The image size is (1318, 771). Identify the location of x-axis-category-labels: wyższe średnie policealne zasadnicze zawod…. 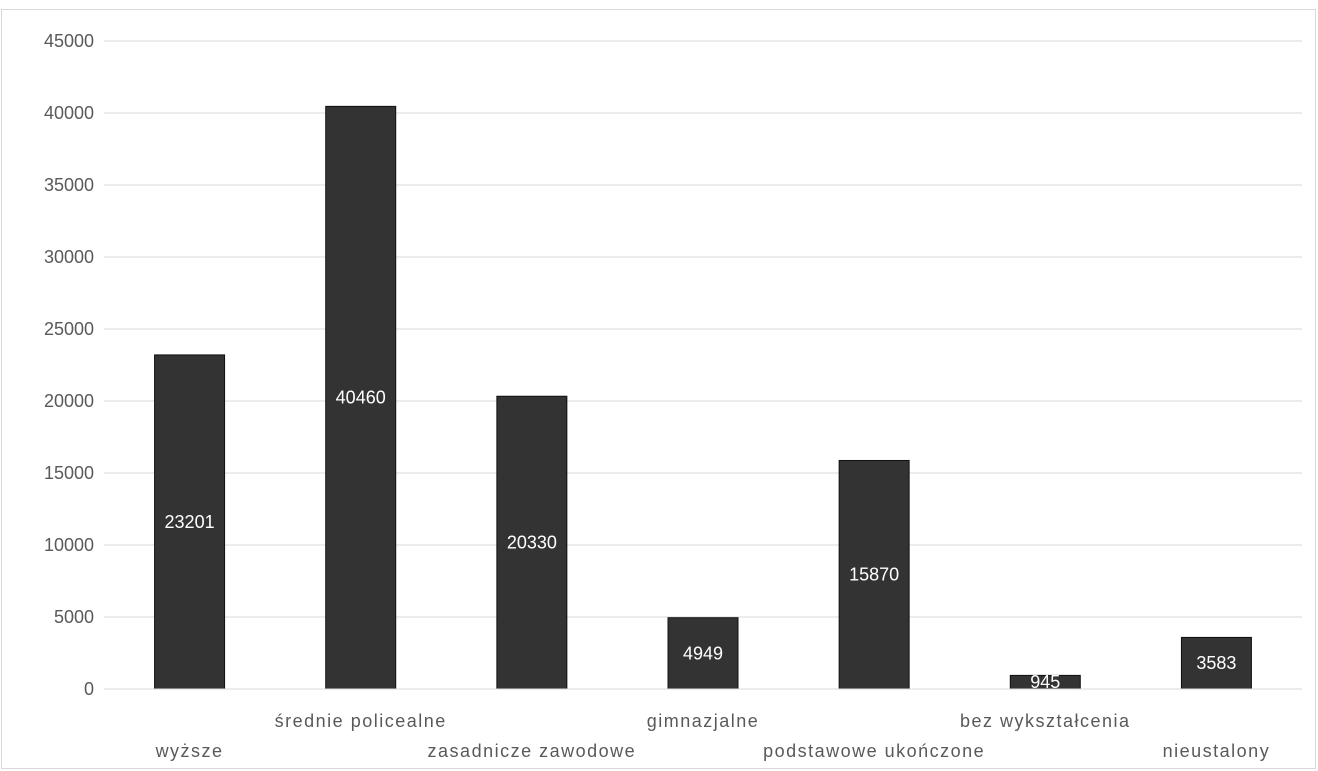
(713, 736).